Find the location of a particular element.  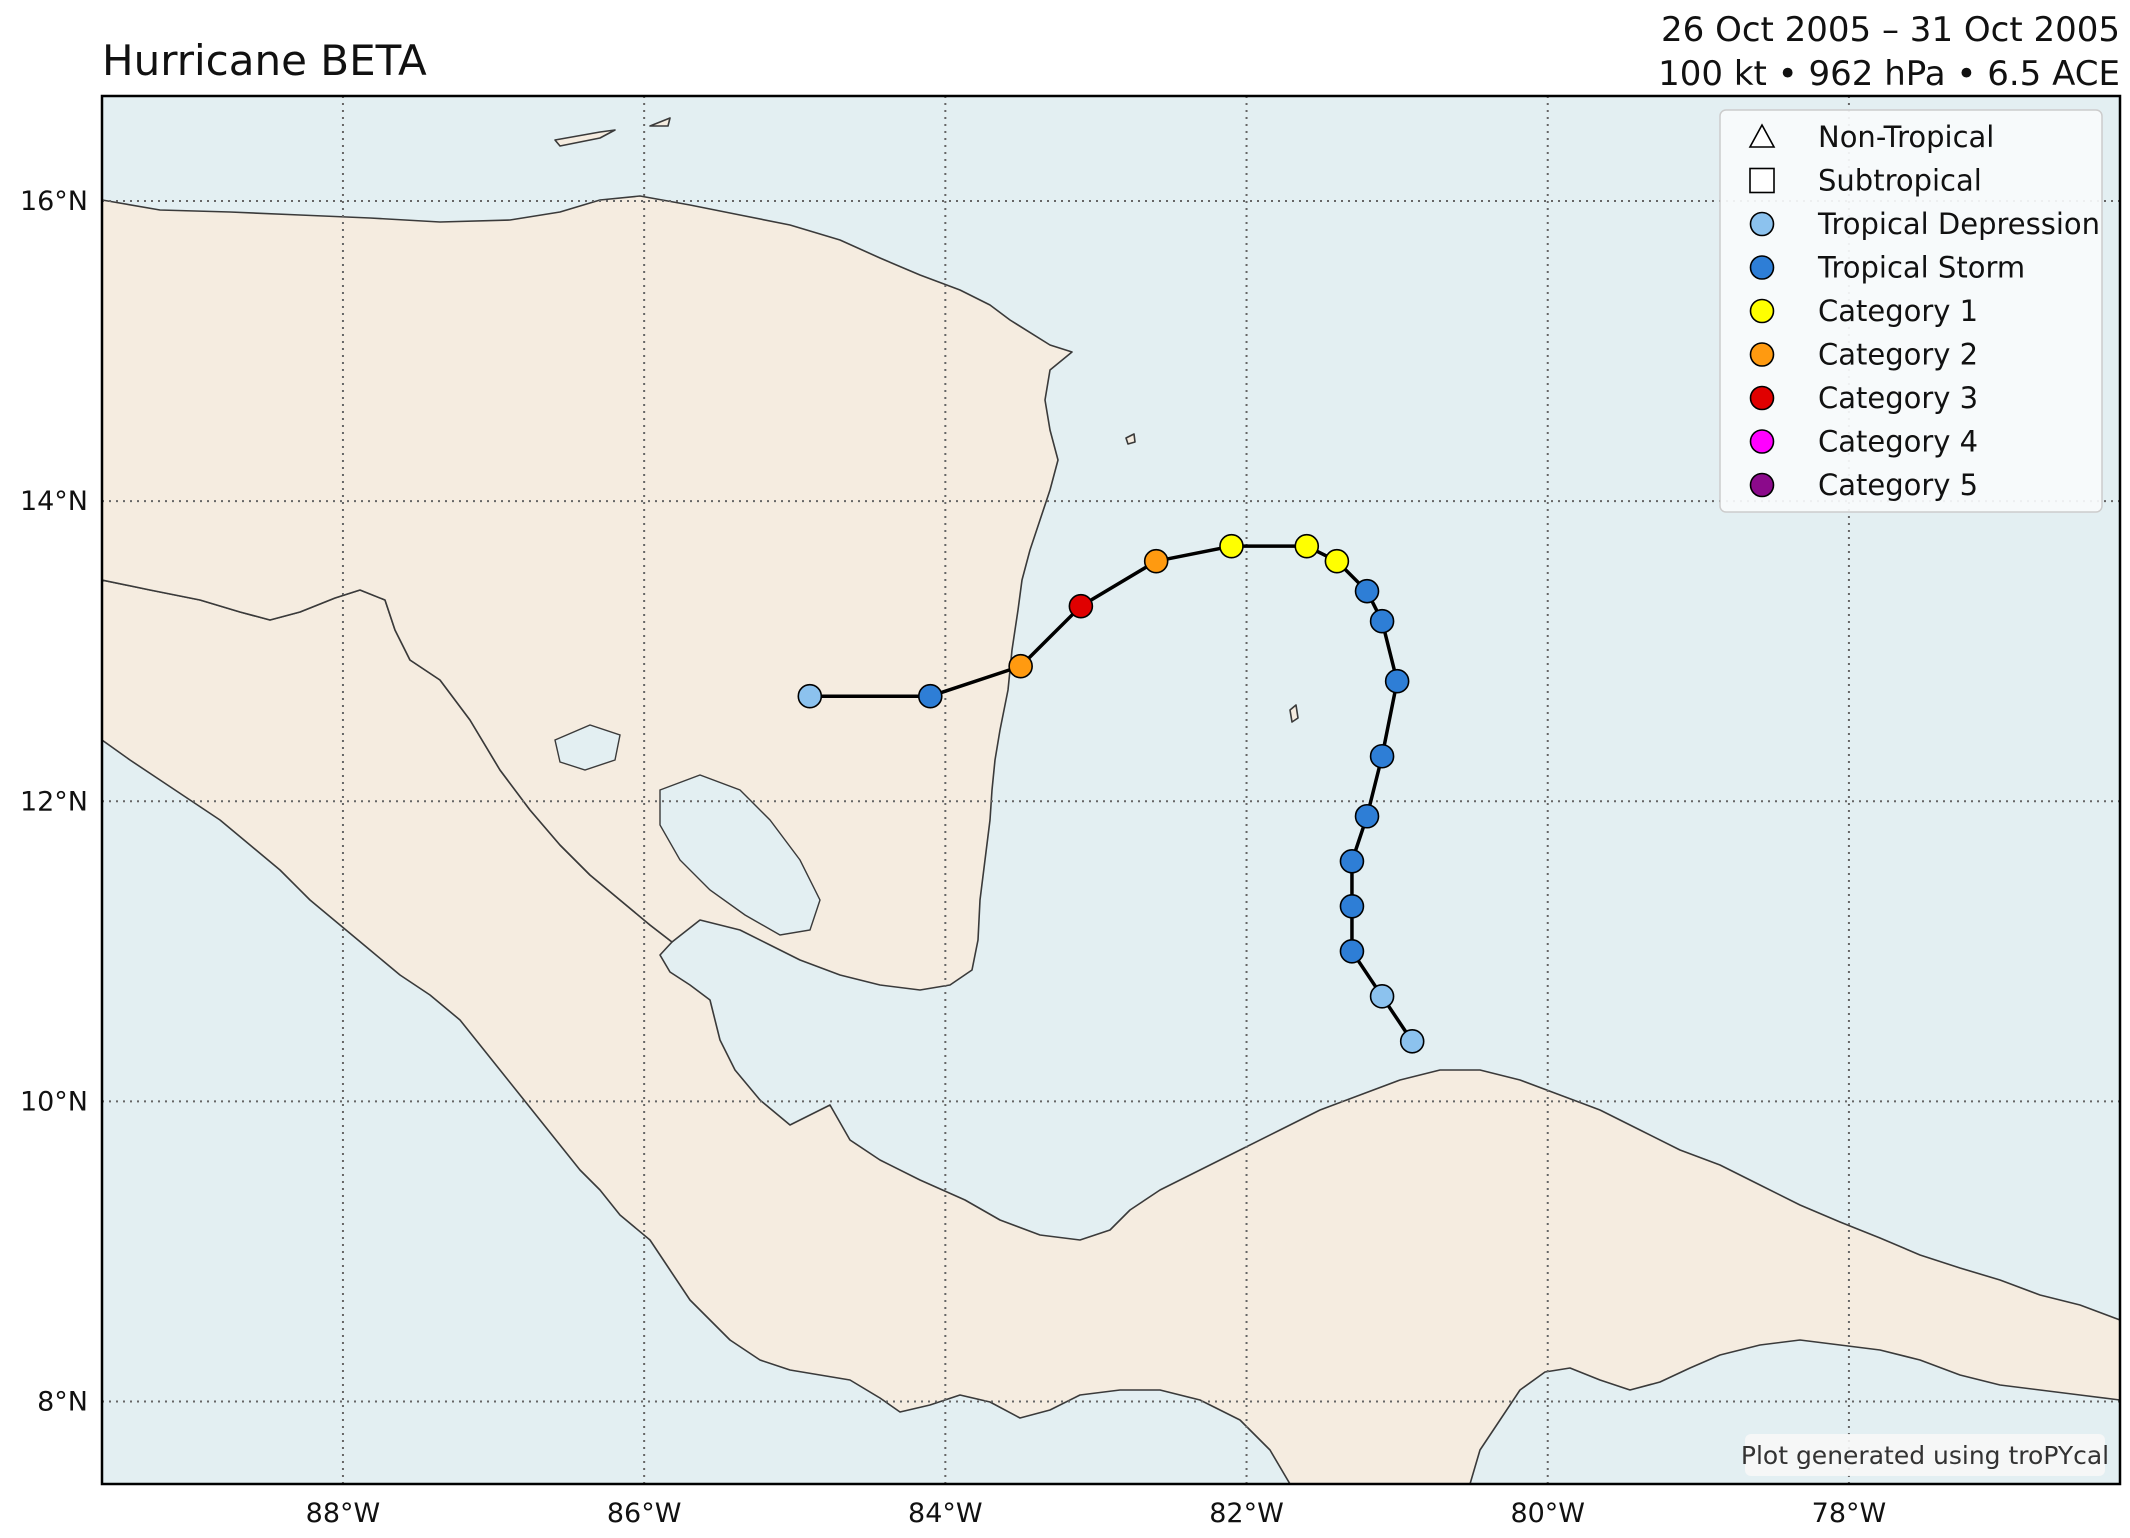

legend-marker-square is located at coordinates (1762, 180).